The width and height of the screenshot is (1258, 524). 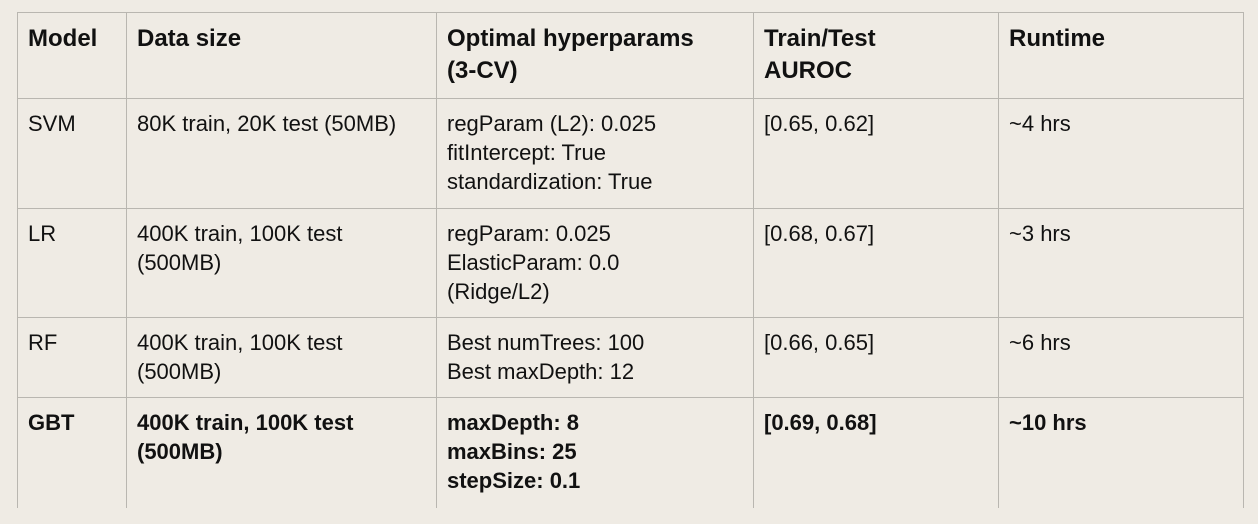 What do you see at coordinates (72, 357) in the screenshot?
I see `cell-model: RF` at bounding box center [72, 357].